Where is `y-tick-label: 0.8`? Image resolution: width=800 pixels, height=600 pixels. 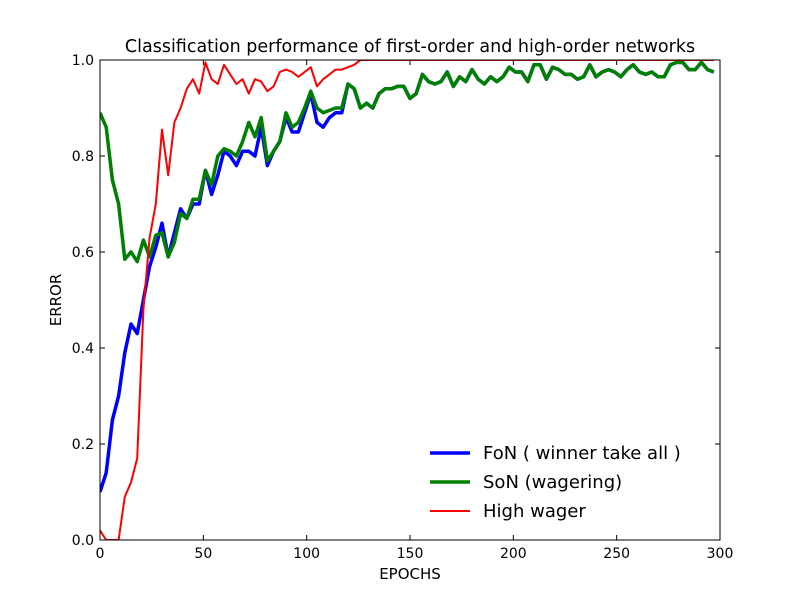
y-tick-label: 0.8 is located at coordinates (83, 157).